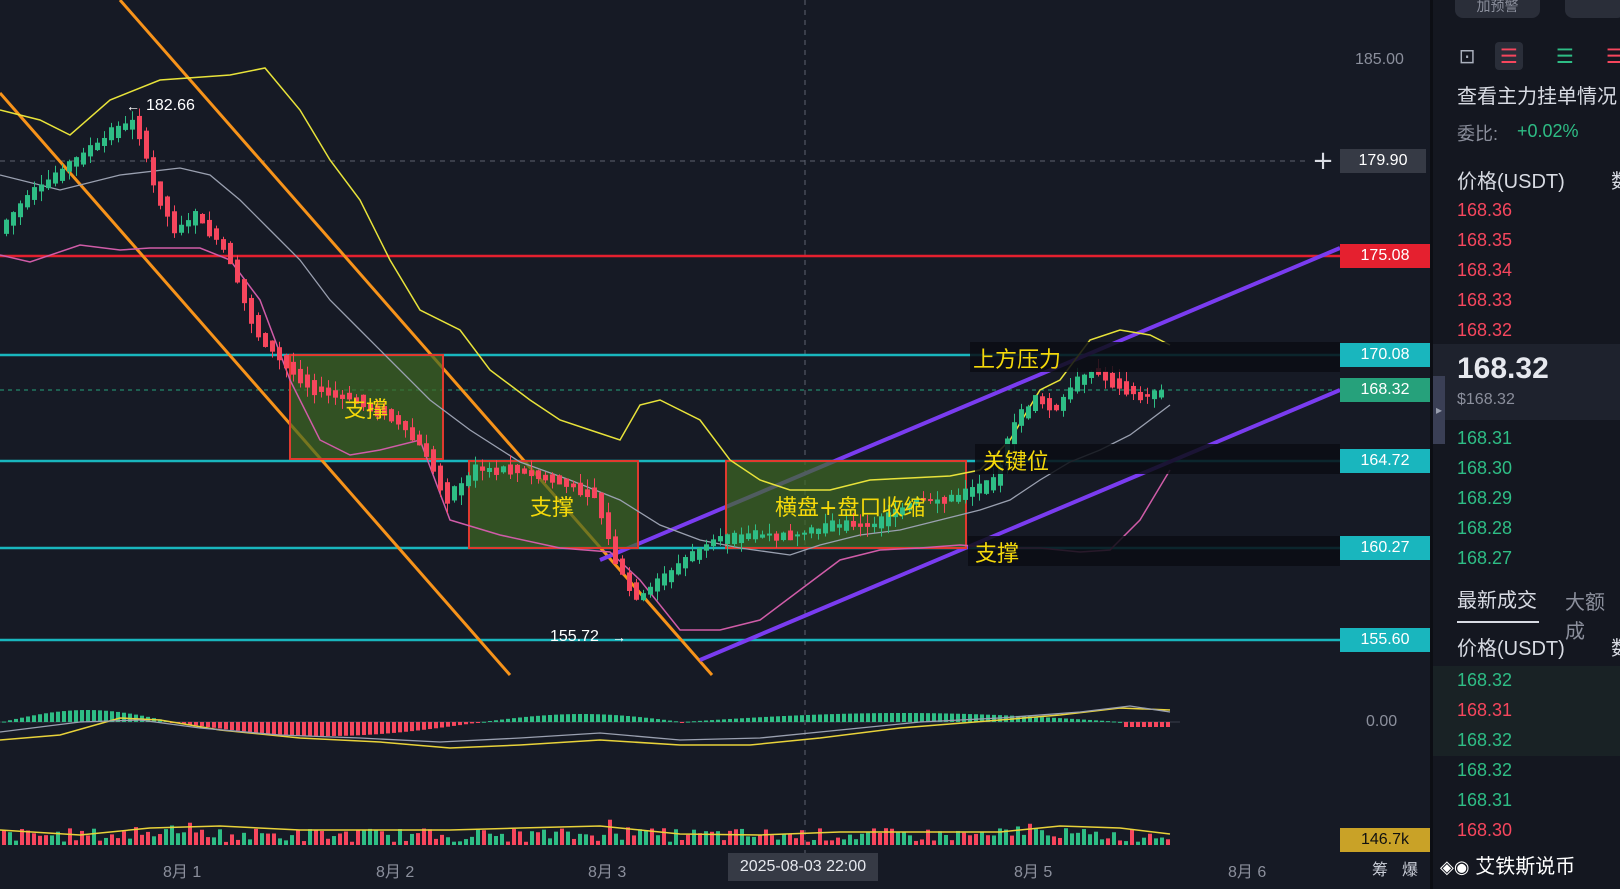 This screenshot has height=889, width=1620. Describe the element at coordinates (1467, 56) in the screenshot. I see `orderbook-both-icon: ⊡` at that location.